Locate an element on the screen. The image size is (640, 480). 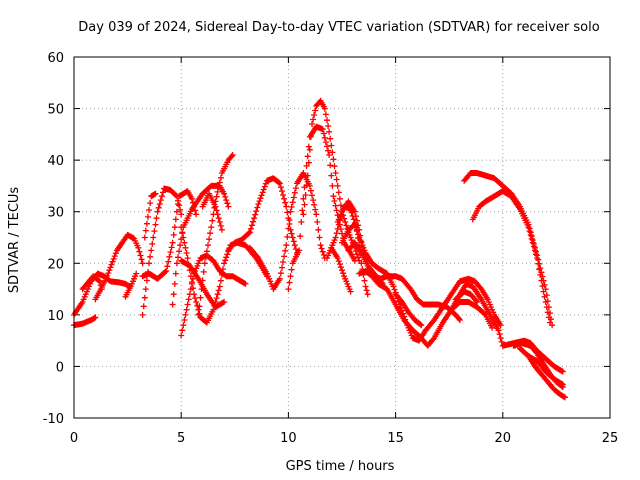
x-tick-label: 25 is located at coordinates (610, 438).